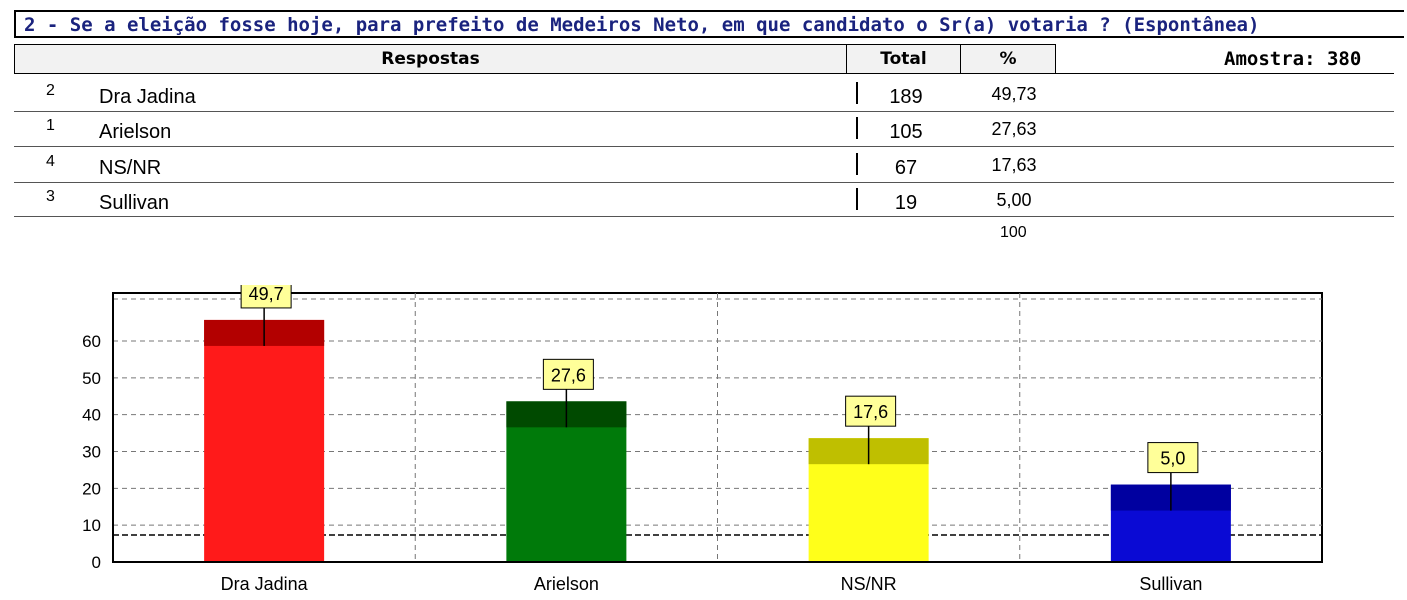  I want to click on data-label: 27,6, so click(568, 375).